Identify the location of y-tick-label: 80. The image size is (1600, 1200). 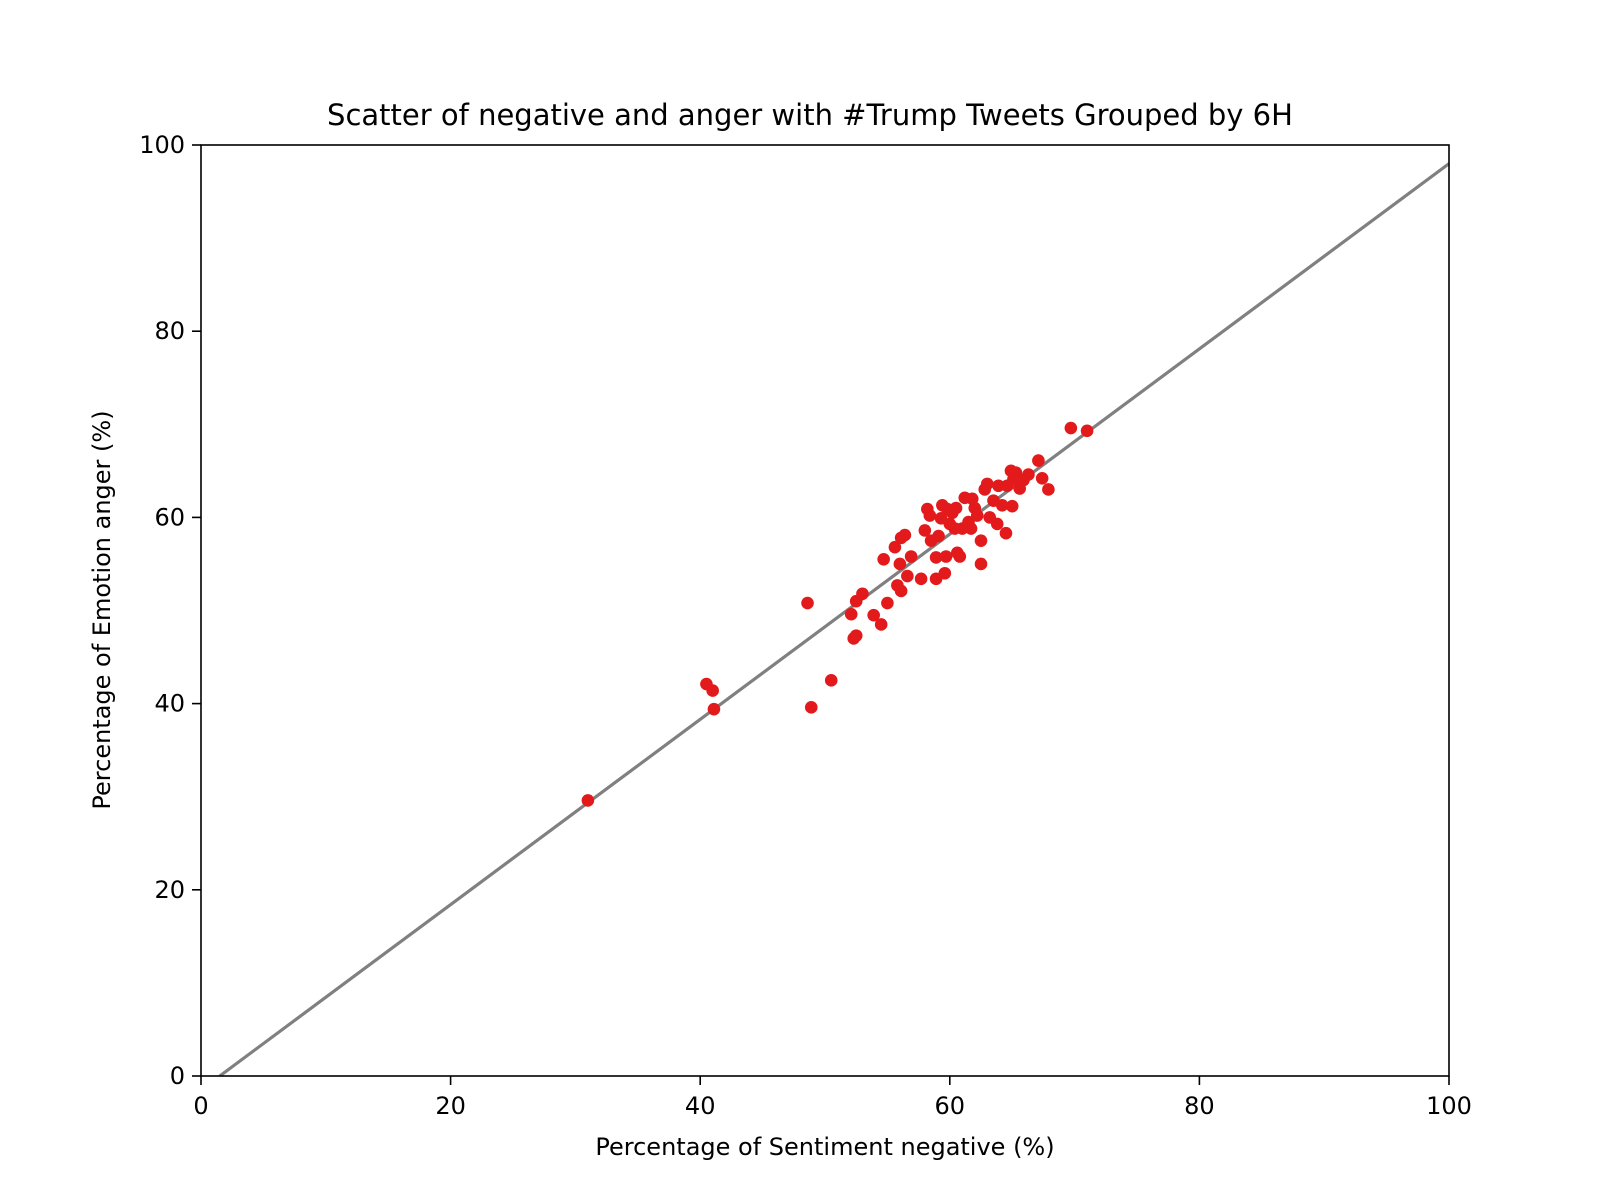
(169, 331).